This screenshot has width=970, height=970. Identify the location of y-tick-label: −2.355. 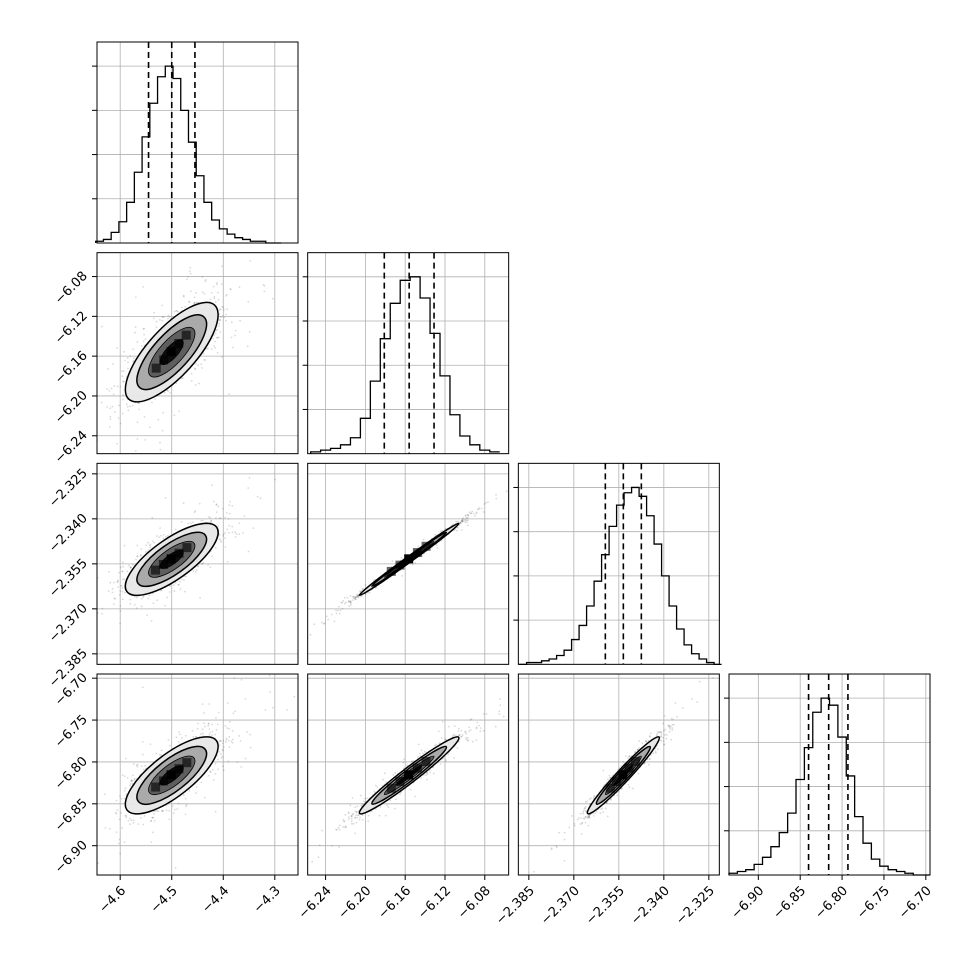
(68, 578).